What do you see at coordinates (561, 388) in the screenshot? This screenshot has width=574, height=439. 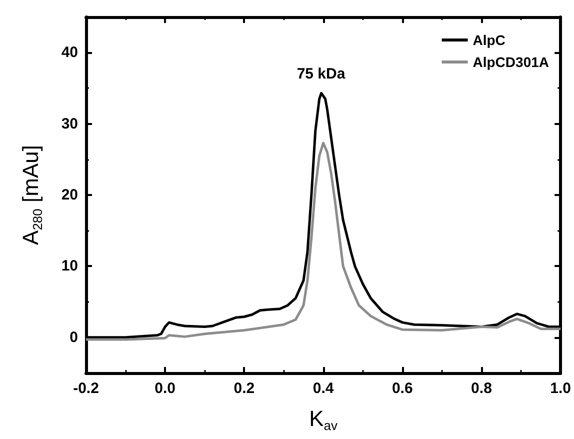 I see `x-tick-label: 1.0` at bounding box center [561, 388].